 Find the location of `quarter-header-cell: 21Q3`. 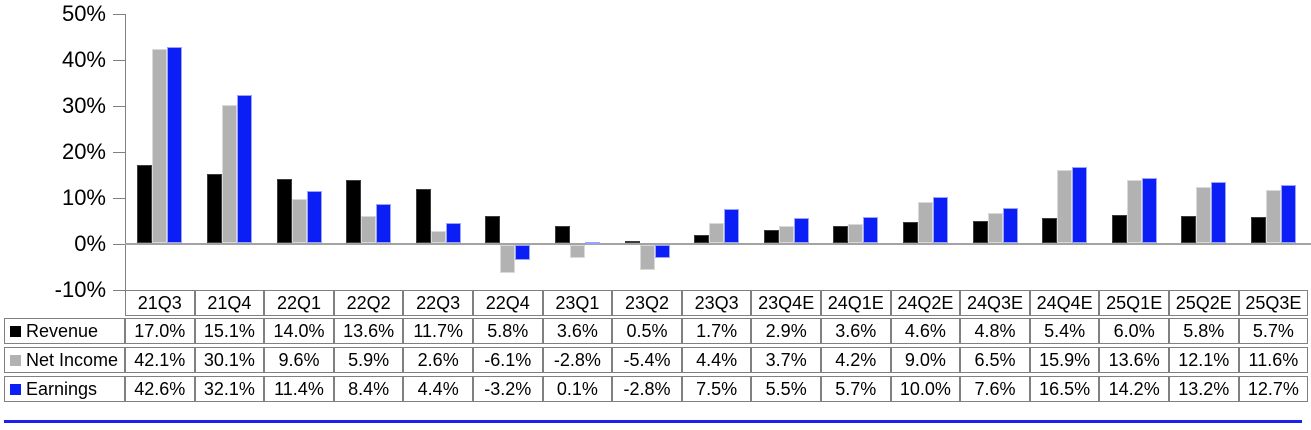

quarter-header-cell: 21Q3 is located at coordinates (160, 303).